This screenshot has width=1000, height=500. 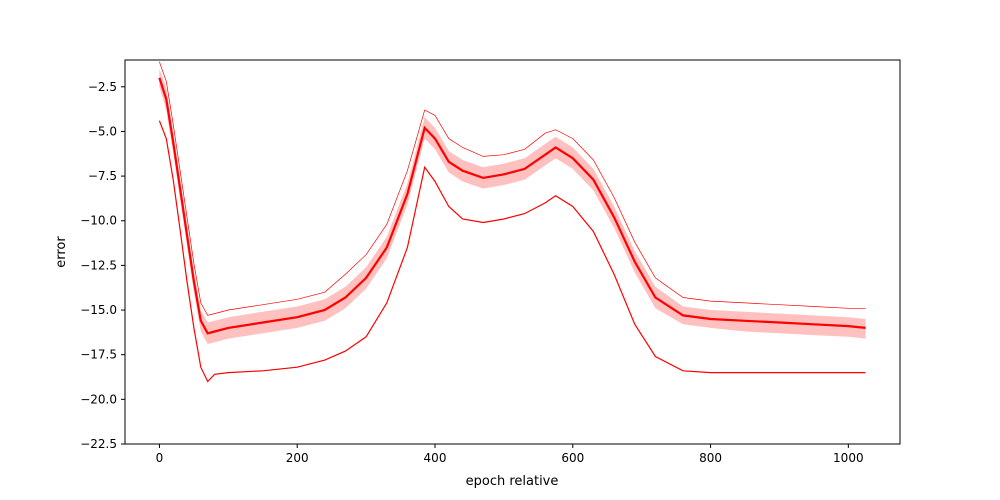 I want to click on x-tick-label: 1000, so click(x=848, y=458).